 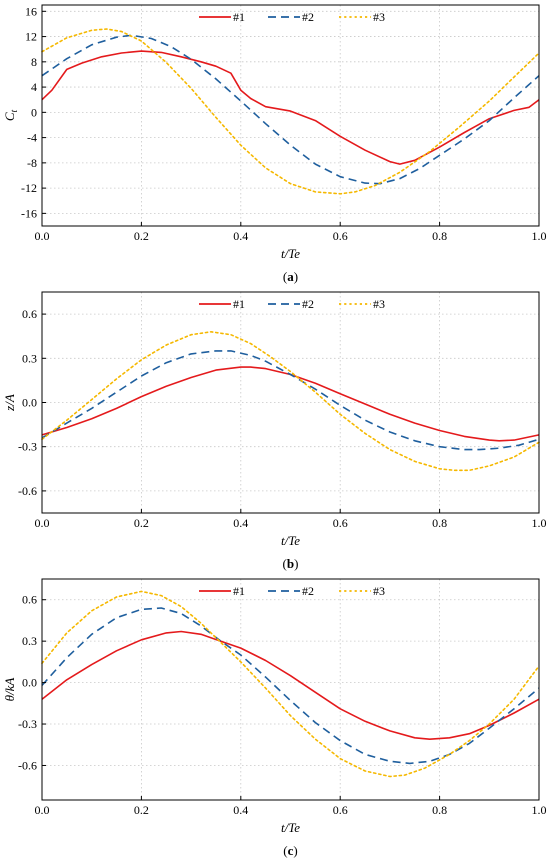 What do you see at coordinates (29, 641) in the screenshot?
I see `y-tick-label-c-1: 0.3` at bounding box center [29, 641].